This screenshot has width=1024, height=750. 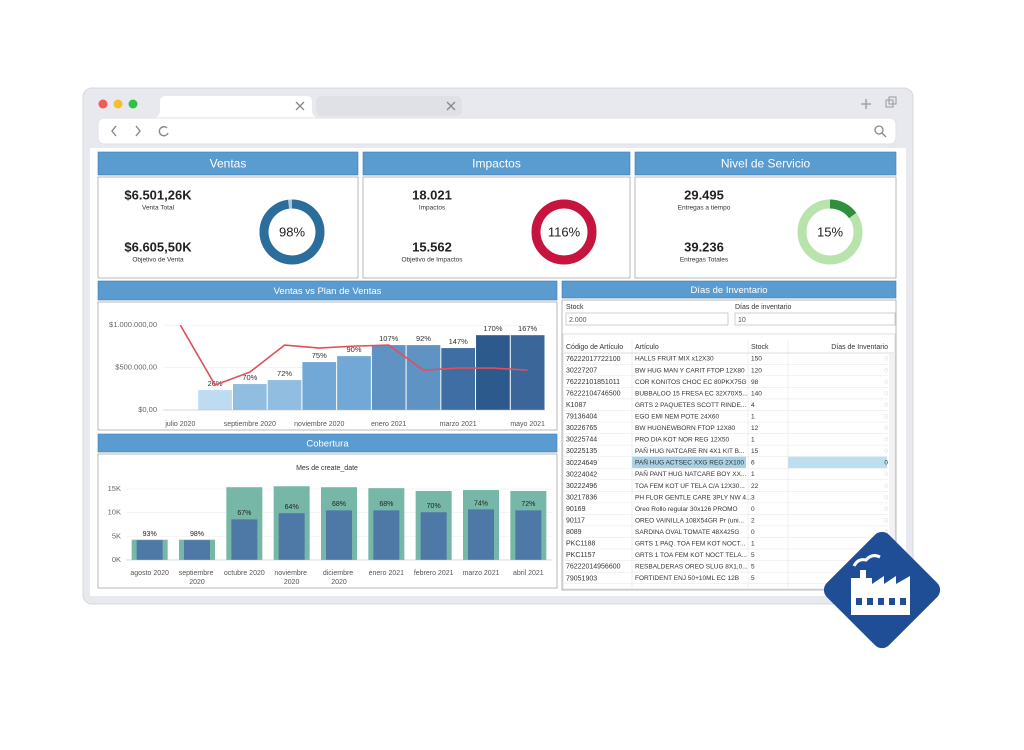 What do you see at coordinates (756, 359) in the screenshot?
I see `table-cell: 150` at bounding box center [756, 359].